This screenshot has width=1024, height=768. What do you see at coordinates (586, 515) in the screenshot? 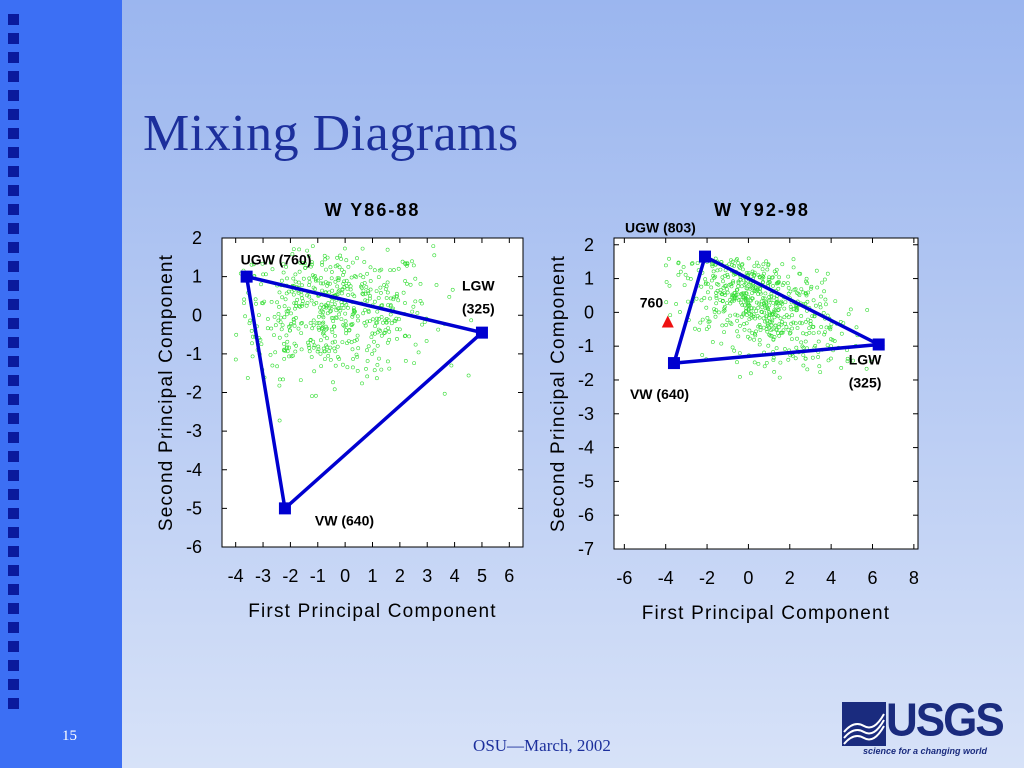
I see `y-tick-label: -6` at bounding box center [586, 515].